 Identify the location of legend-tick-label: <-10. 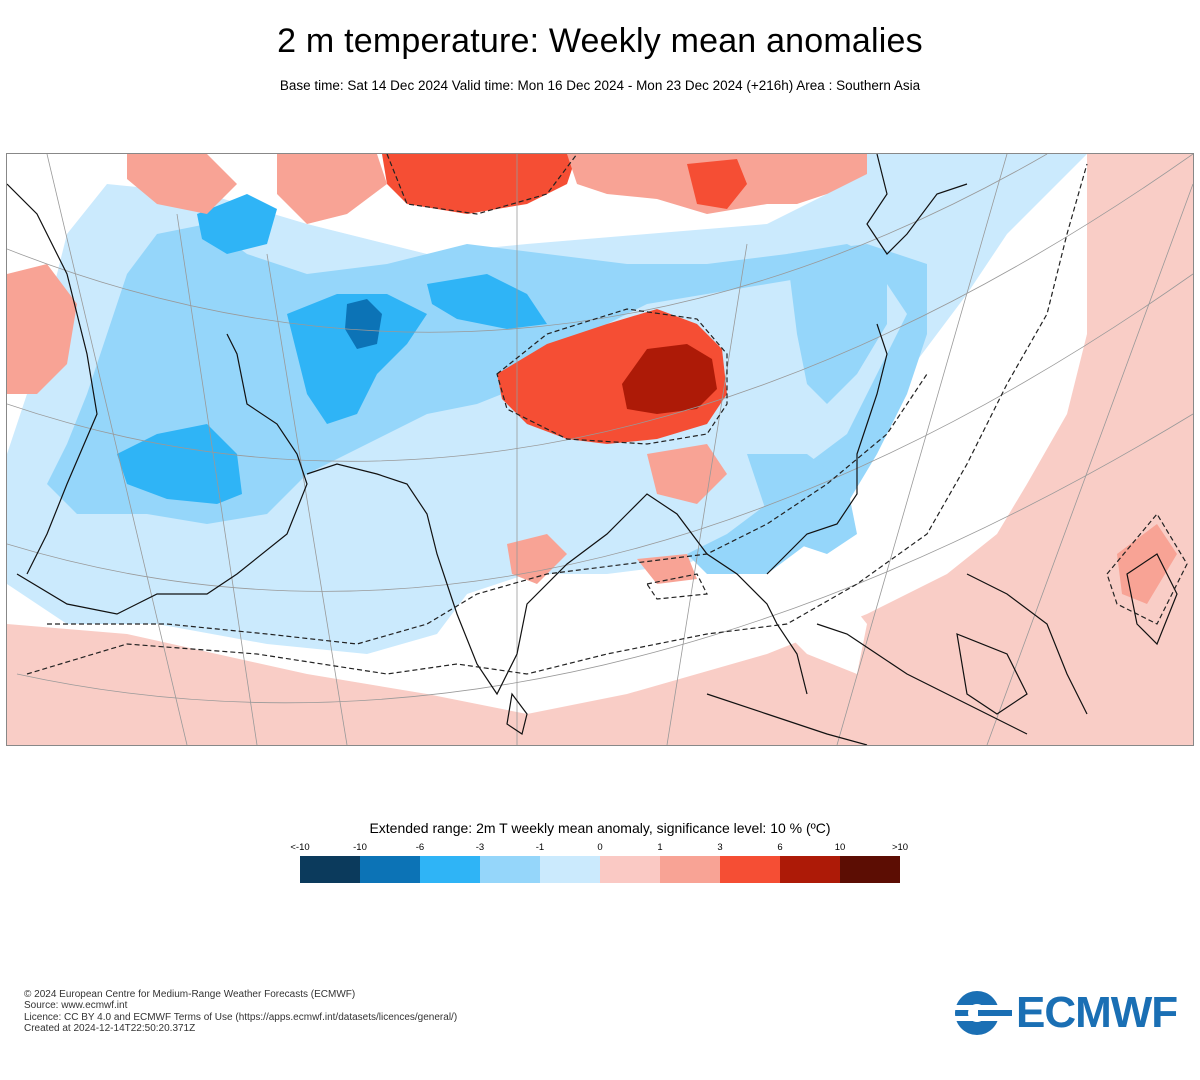
(300, 847).